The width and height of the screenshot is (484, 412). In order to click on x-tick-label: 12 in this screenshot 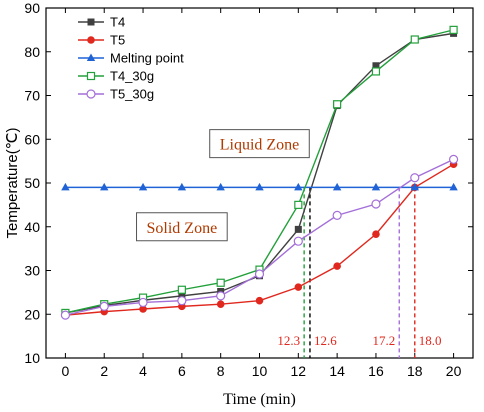, I will do `click(299, 371)`.